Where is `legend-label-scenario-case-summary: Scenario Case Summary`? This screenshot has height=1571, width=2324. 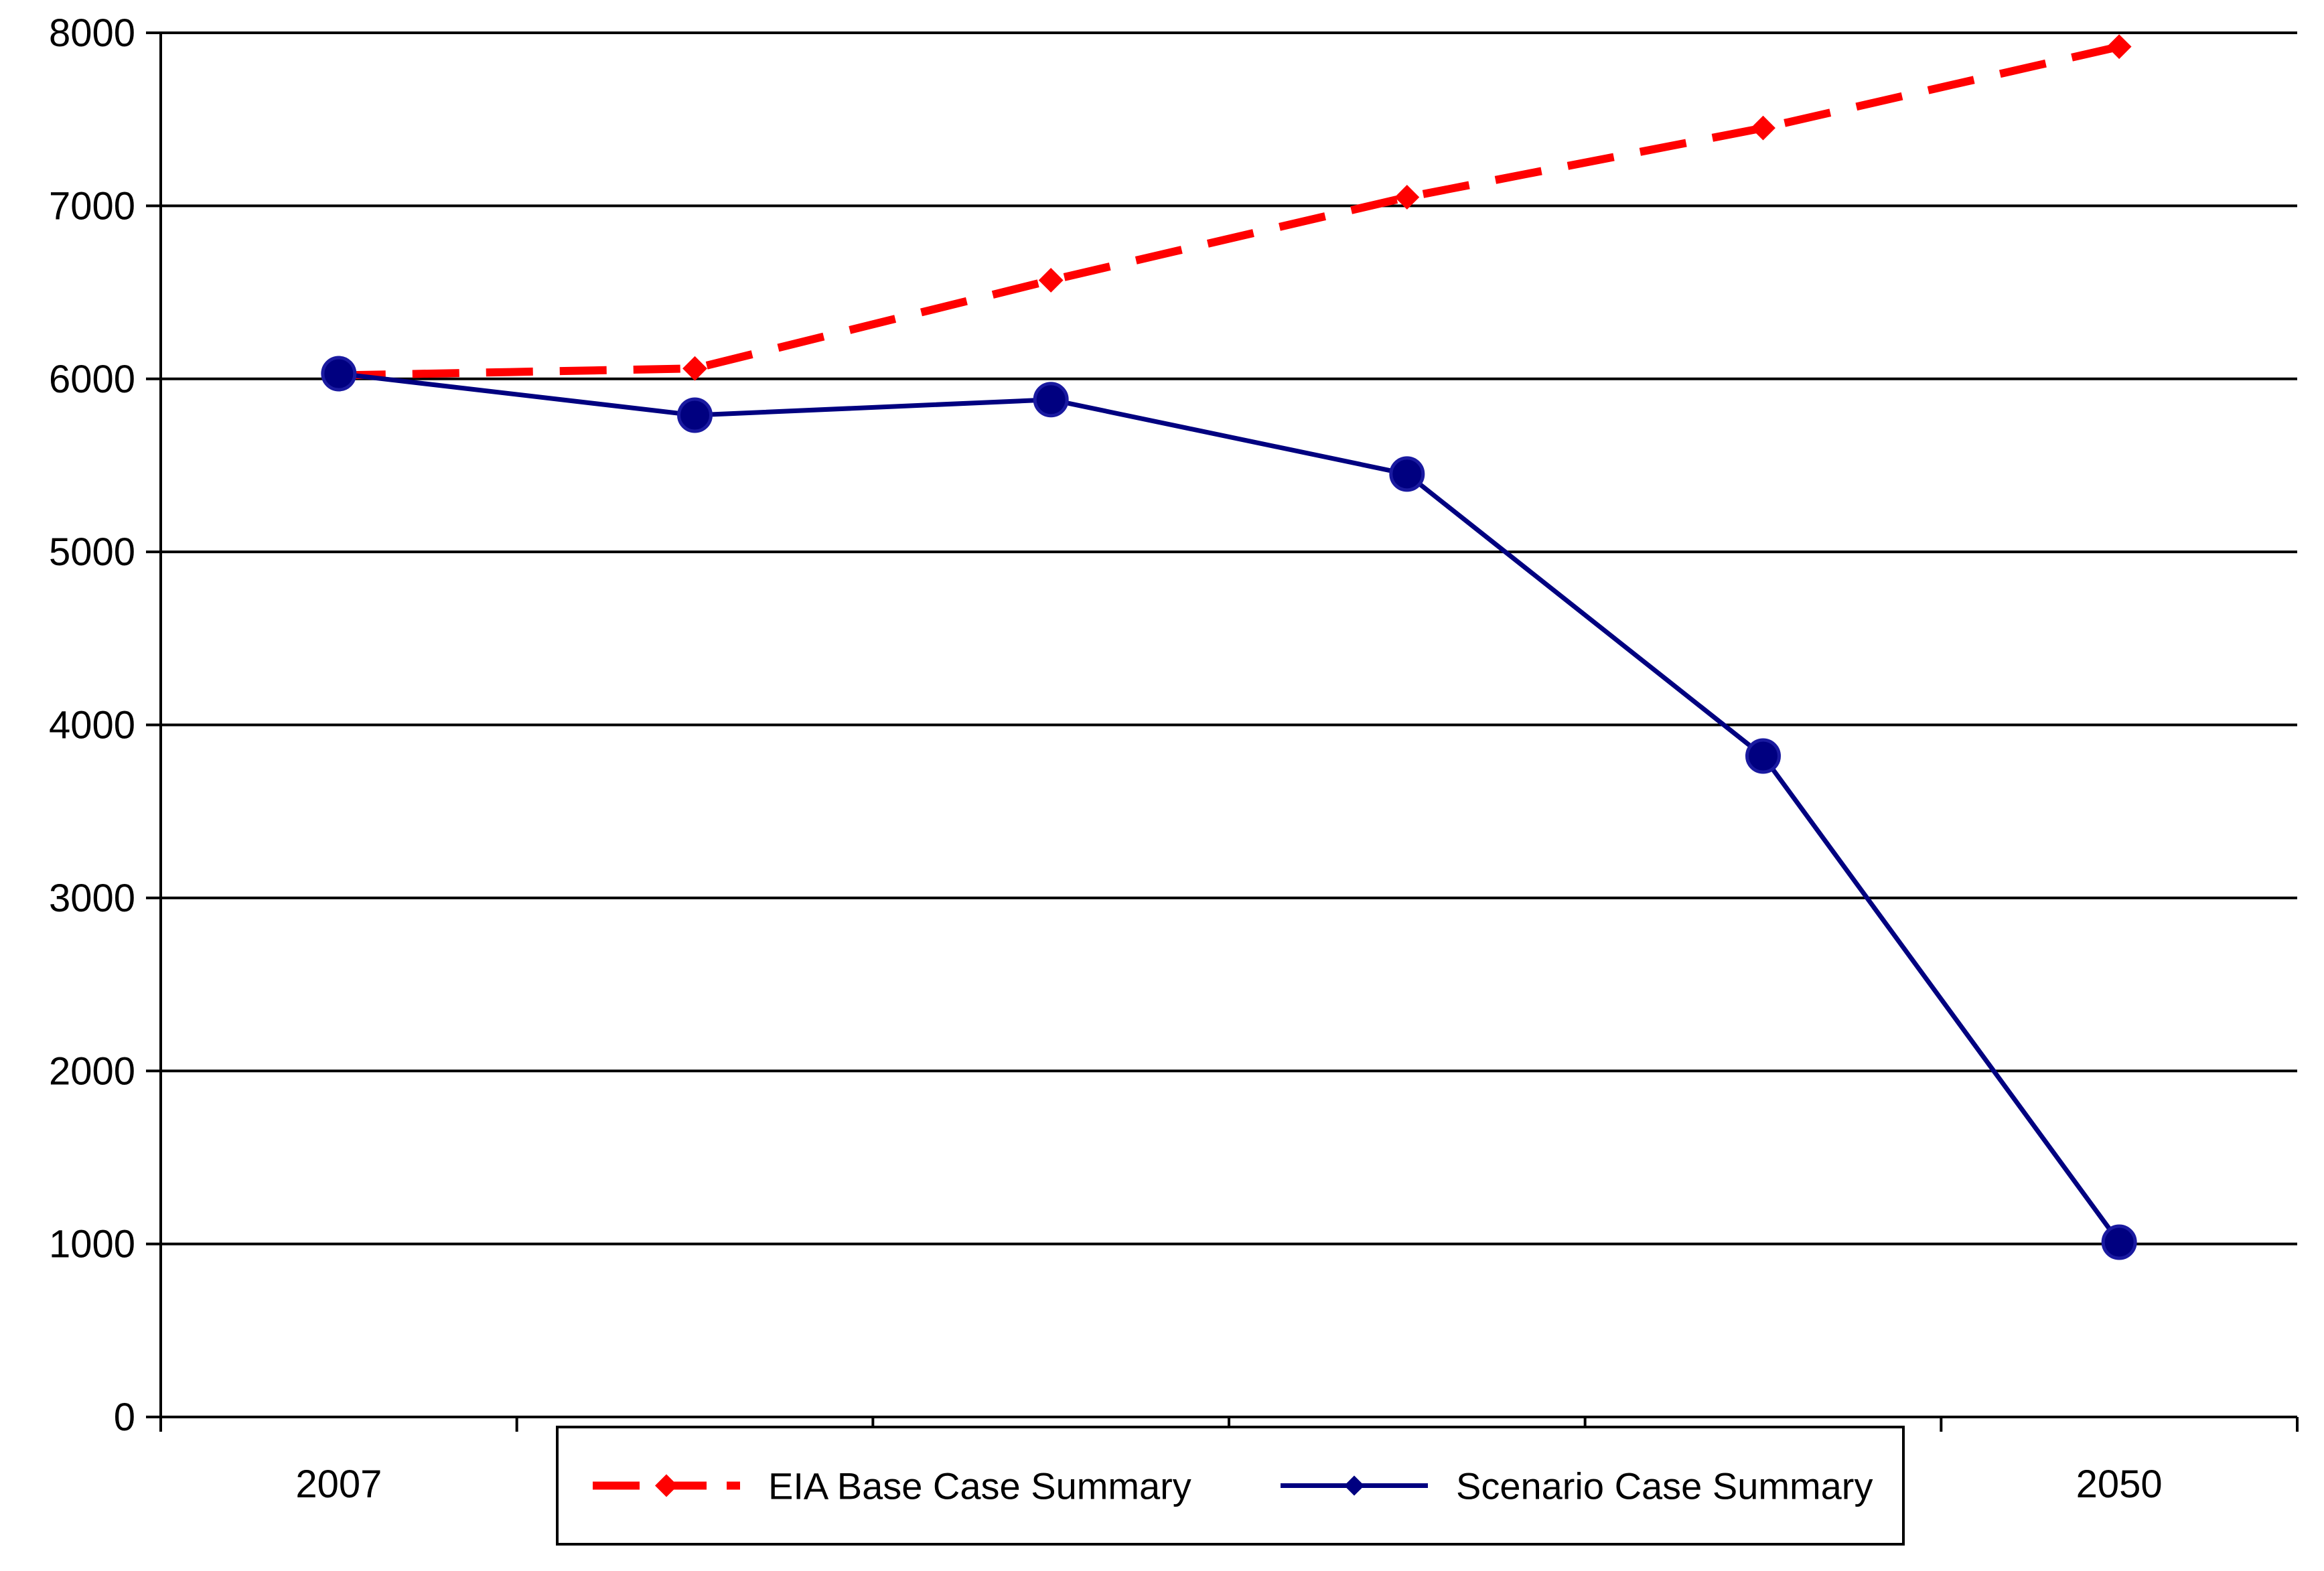
legend-label-scenario-case-summary: Scenario Case Summary is located at coordinates (1665, 1486).